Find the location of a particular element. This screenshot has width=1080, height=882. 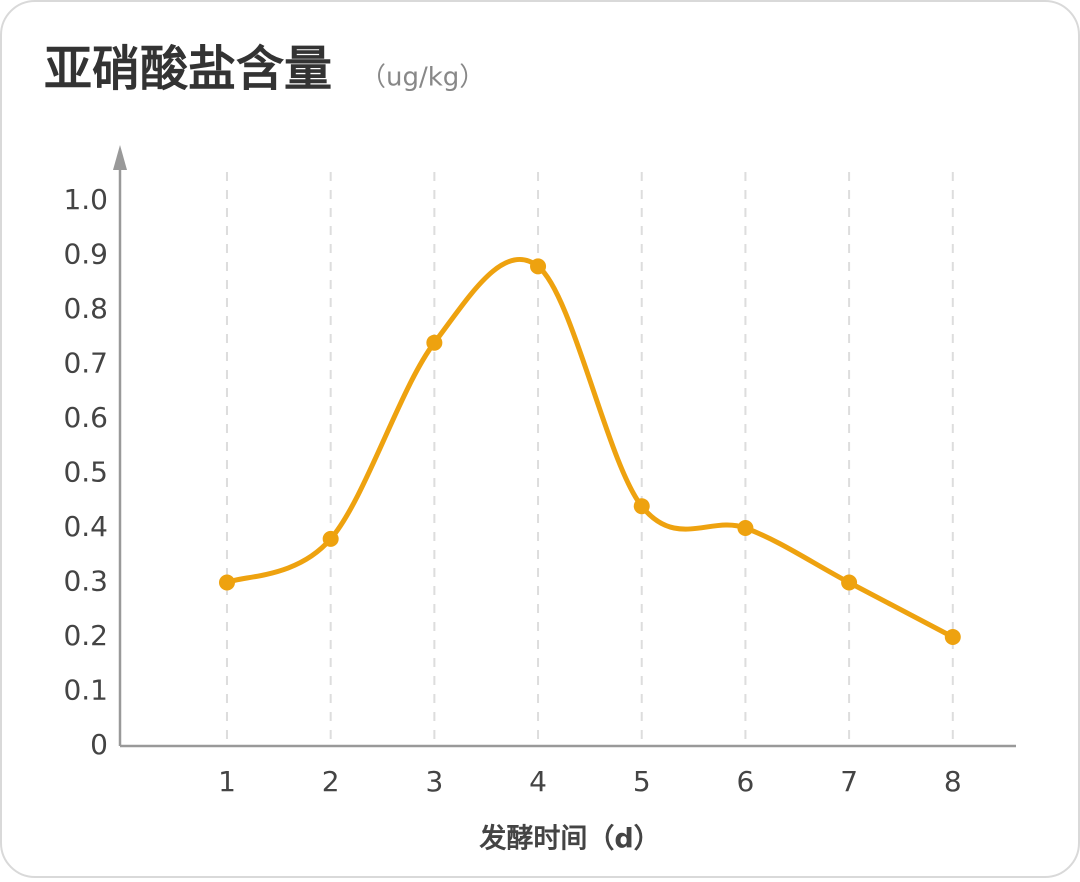

y-tick-label: 1.0 is located at coordinates (85, 199).